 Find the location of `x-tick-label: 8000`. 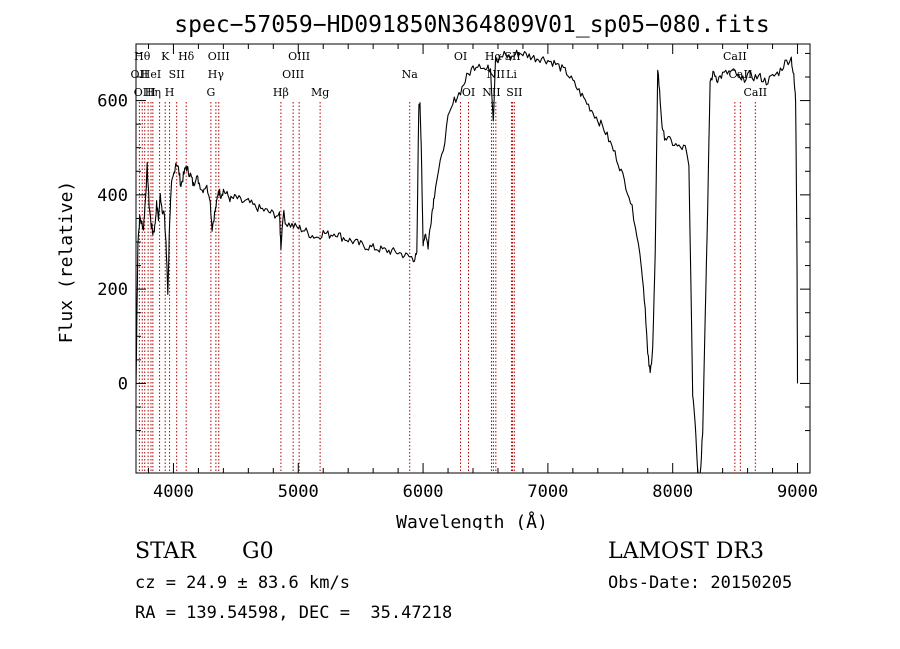

x-tick-label: 8000 is located at coordinates (672, 492).